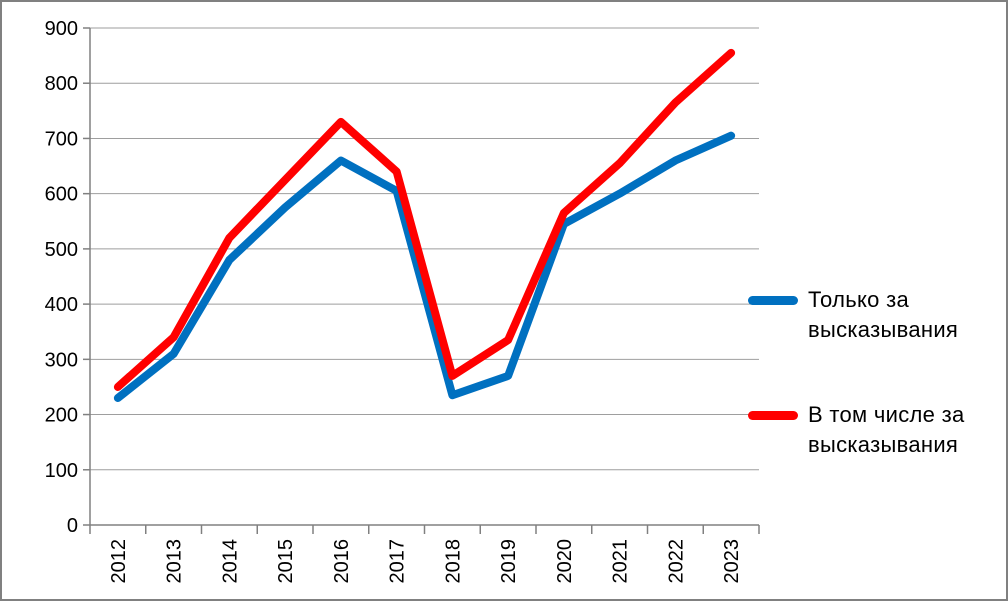 The image size is (1008, 601). What do you see at coordinates (61, 416) in the screenshot?
I see `y-axis-label: 200` at bounding box center [61, 416].